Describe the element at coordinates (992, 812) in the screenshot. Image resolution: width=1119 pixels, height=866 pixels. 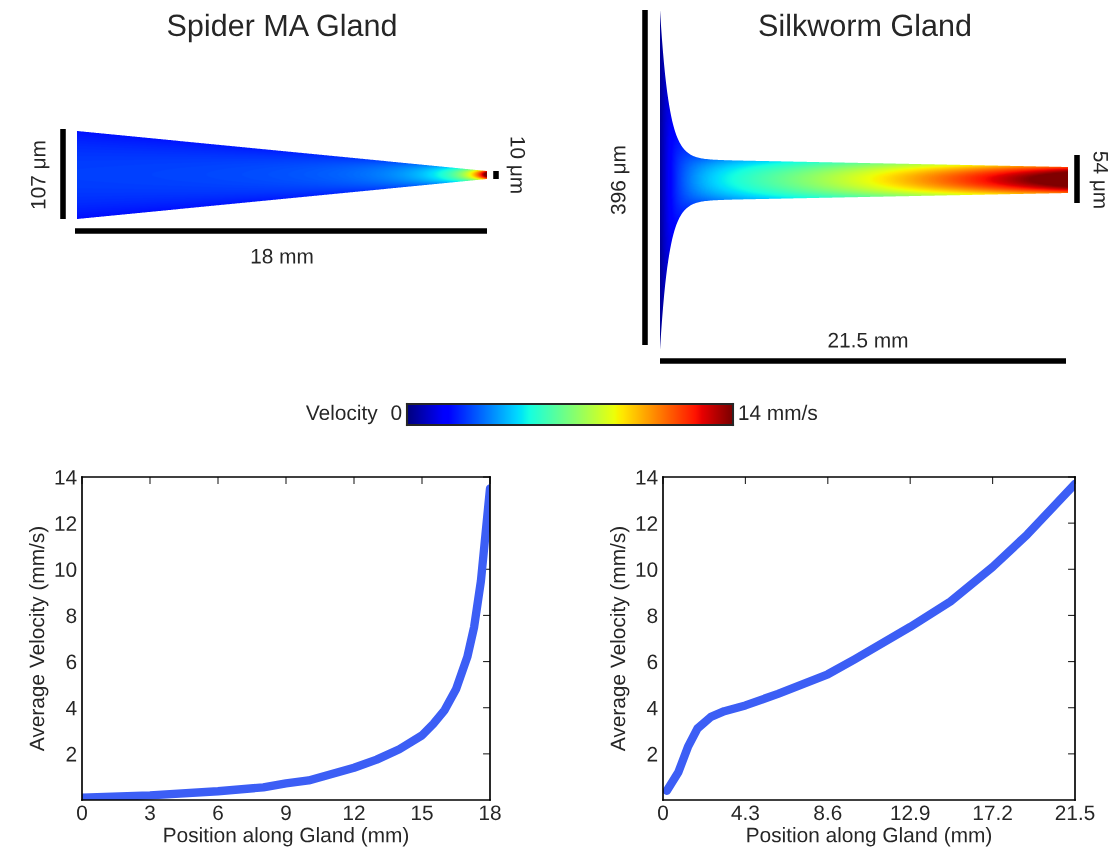
I see `x-tick-label: 17.2` at that location.